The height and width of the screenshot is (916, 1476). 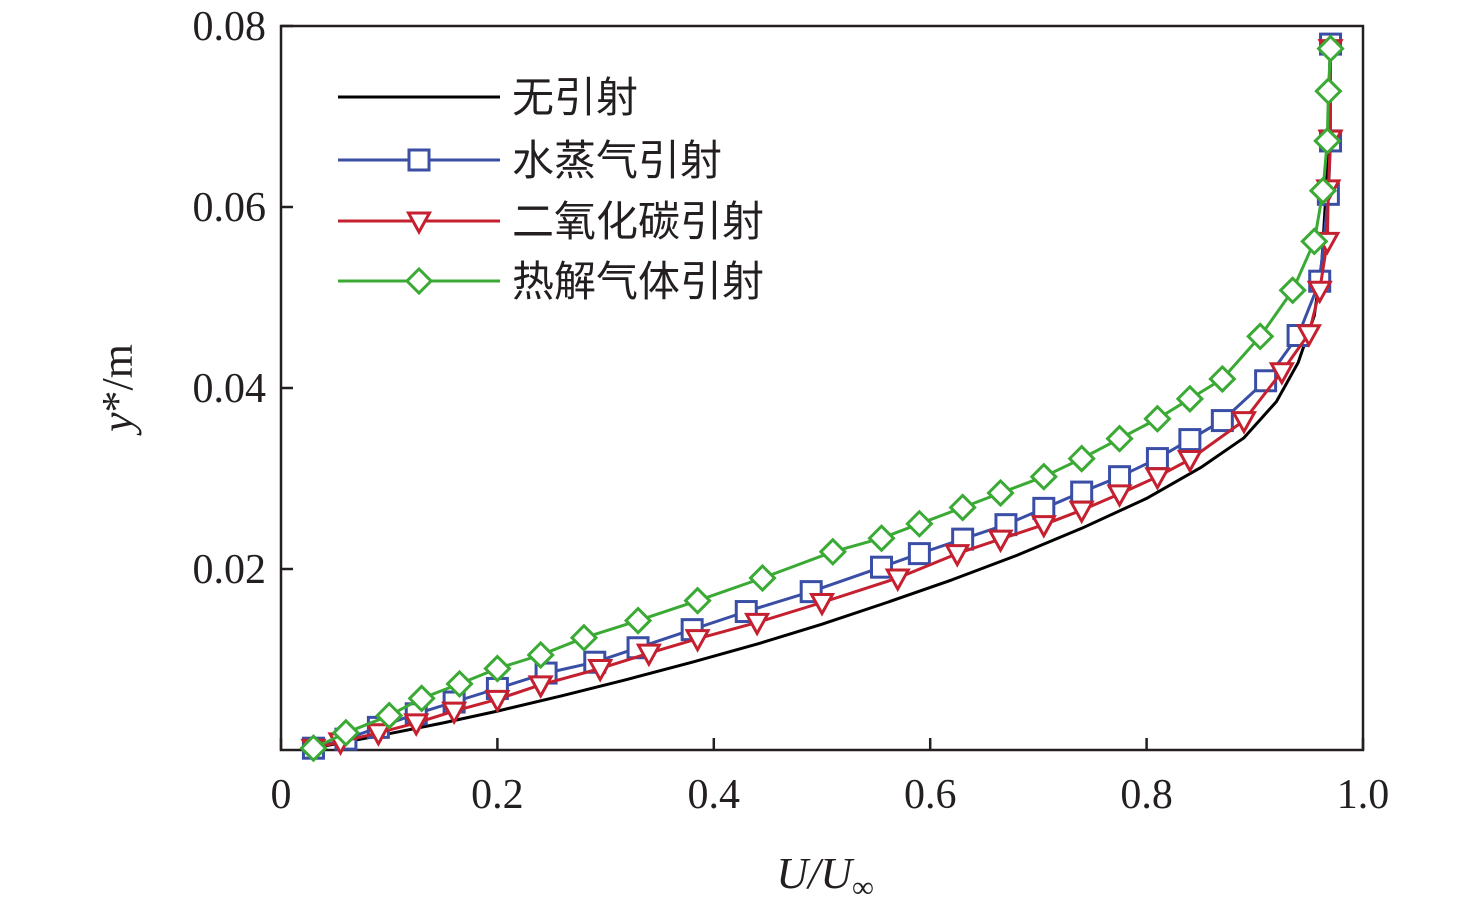 What do you see at coordinates (230, 27) in the screenshot?
I see `y-tick-label: 0.08` at bounding box center [230, 27].